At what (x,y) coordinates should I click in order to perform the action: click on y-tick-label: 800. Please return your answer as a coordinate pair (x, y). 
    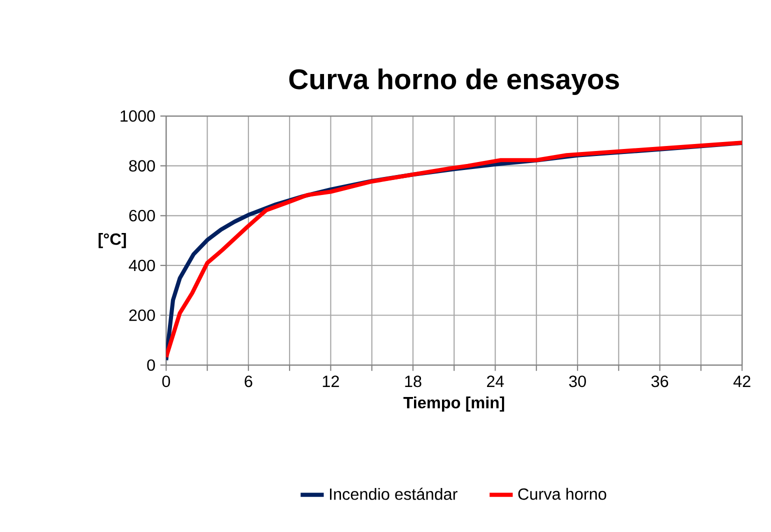
    Looking at the image, I should click on (142, 166).